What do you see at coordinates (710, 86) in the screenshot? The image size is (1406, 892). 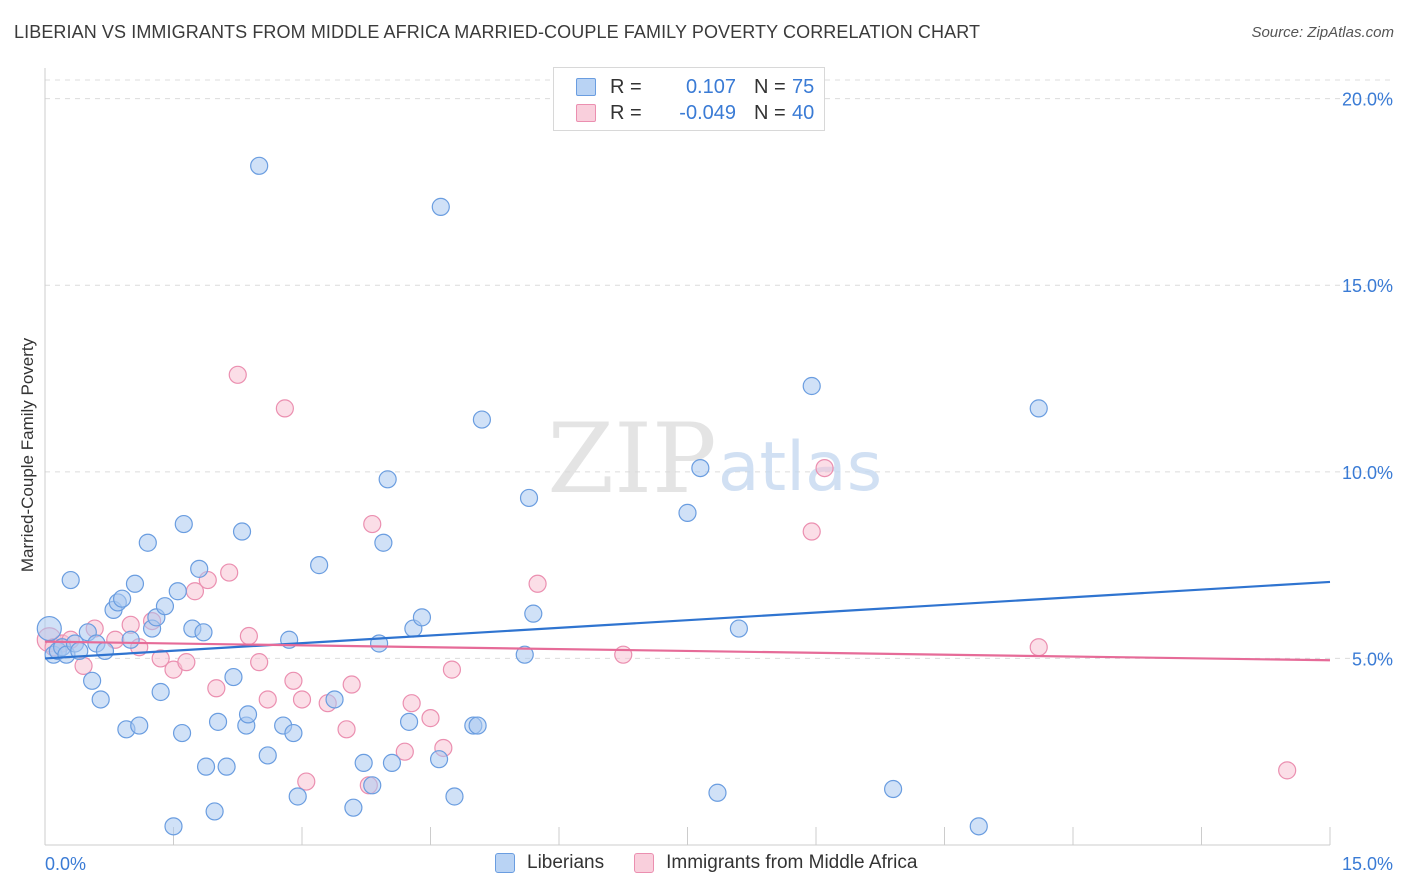 I see `r-value: 0.107` at bounding box center [710, 86].